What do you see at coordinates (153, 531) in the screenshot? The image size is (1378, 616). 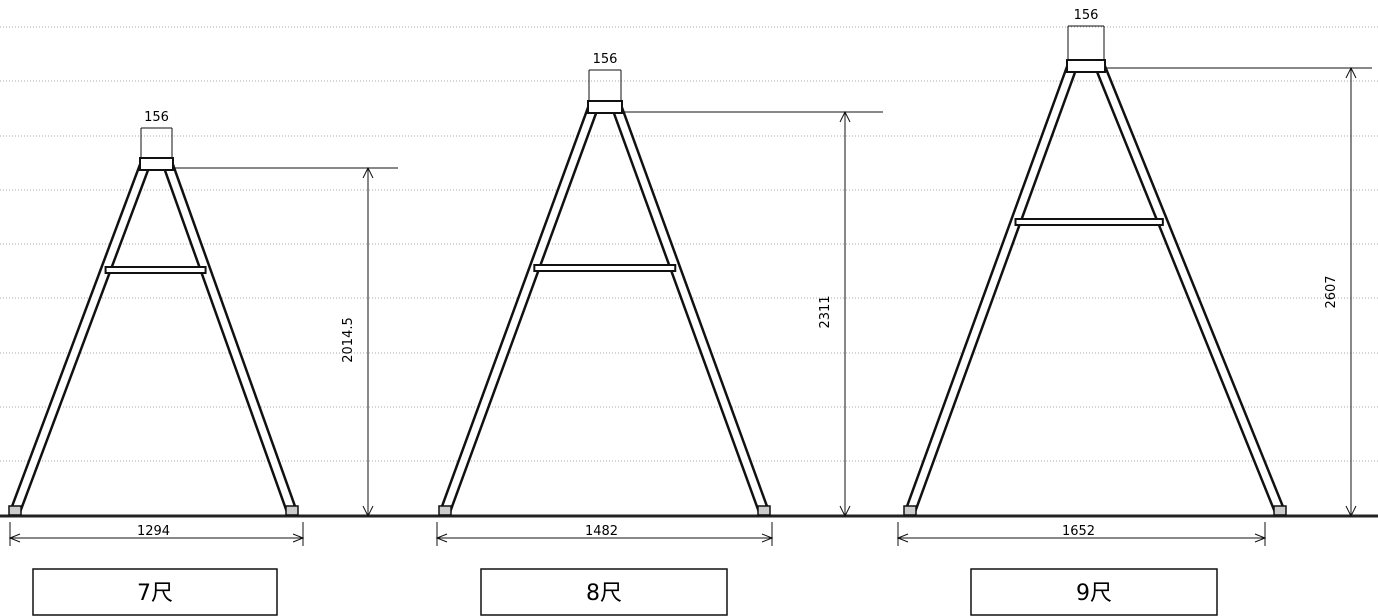 I see `base-width-label: 1294` at bounding box center [153, 531].